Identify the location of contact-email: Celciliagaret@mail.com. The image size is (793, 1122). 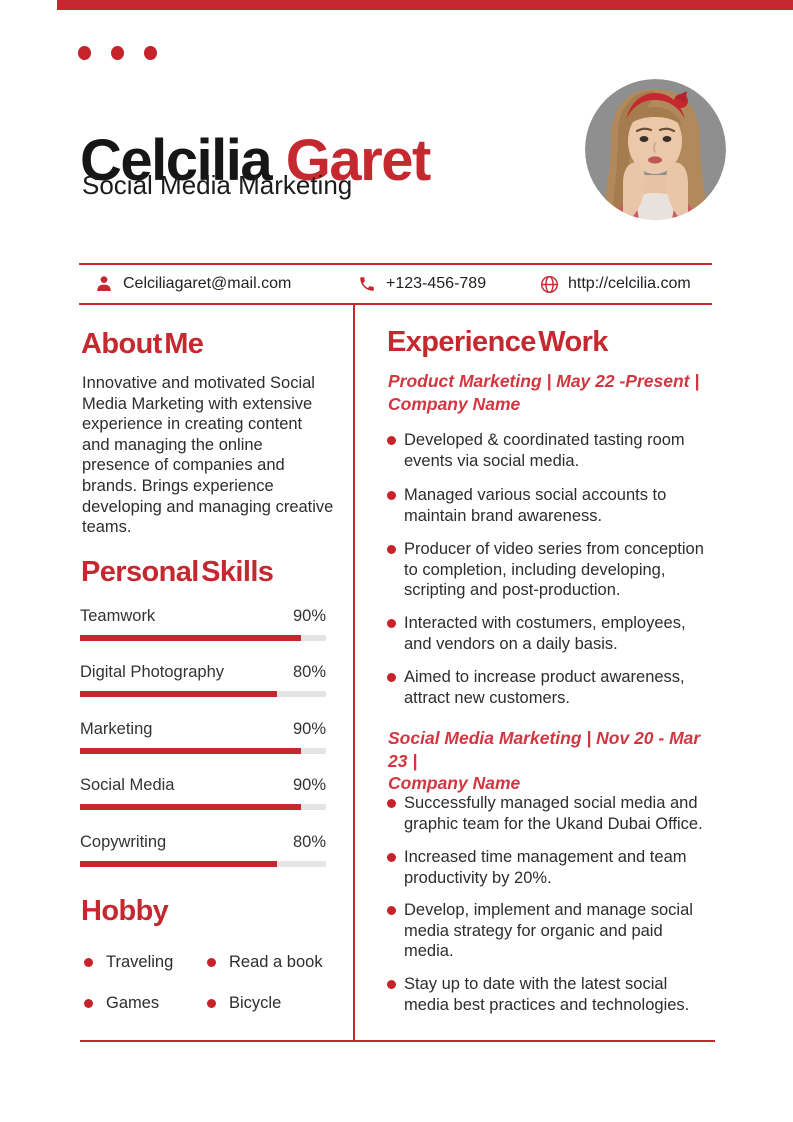
(192, 284).